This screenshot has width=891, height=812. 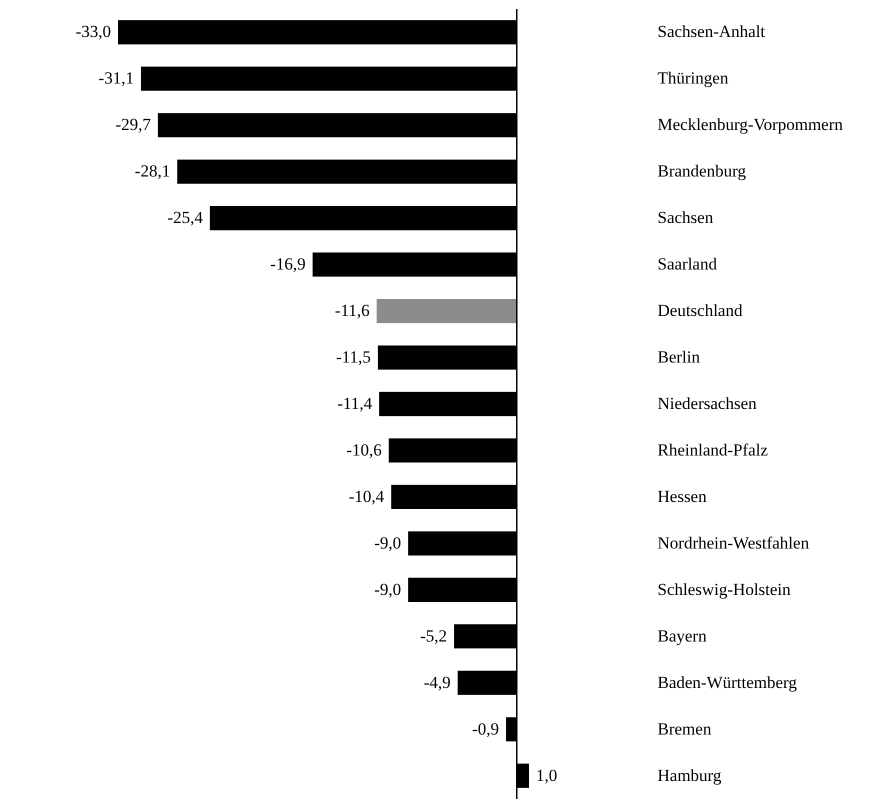 What do you see at coordinates (700, 310) in the screenshot?
I see `y-tick-label: Deutschland` at bounding box center [700, 310].